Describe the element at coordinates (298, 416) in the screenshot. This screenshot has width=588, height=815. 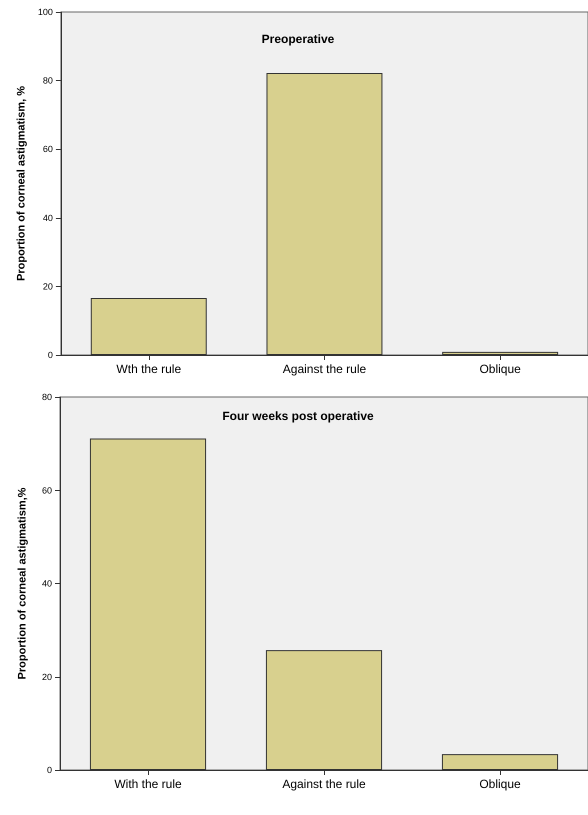
I see `text: Four weeks post operative` at that location.